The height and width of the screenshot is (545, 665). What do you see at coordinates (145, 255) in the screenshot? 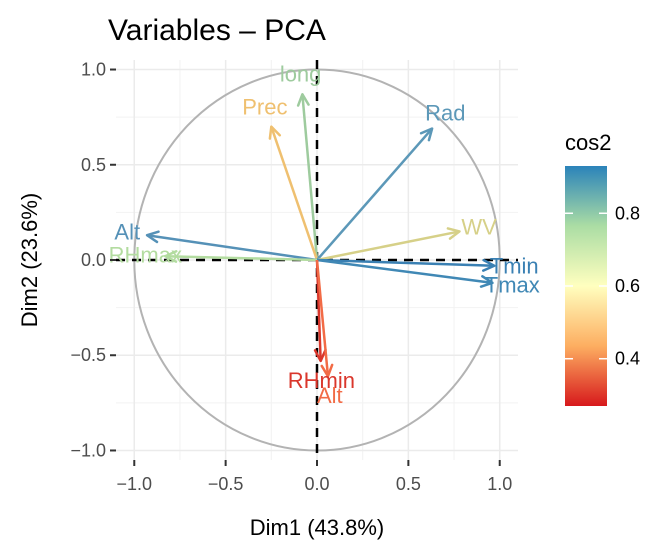
I see `variable-label: RHmax` at bounding box center [145, 255].